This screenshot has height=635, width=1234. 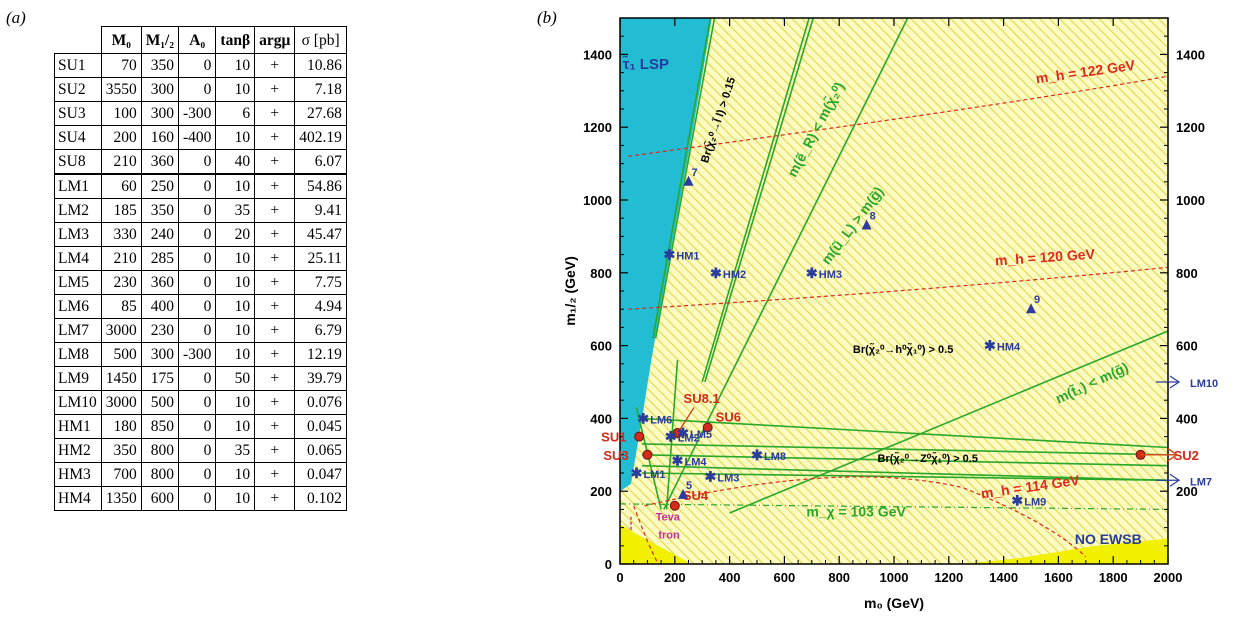 I want to click on table-m0-cell: 3000, so click(x=121, y=330).